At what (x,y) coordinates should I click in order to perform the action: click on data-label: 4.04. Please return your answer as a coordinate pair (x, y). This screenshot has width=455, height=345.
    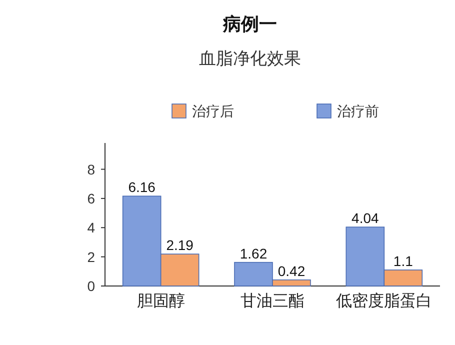
    Looking at the image, I should click on (366, 218).